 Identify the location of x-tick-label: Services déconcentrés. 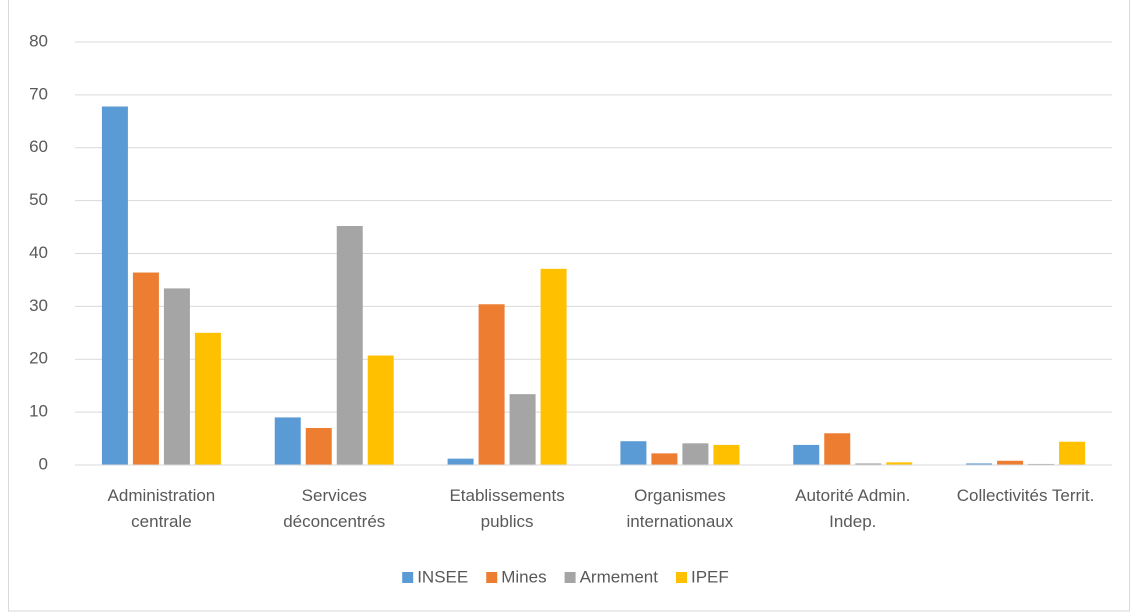
(334, 508).